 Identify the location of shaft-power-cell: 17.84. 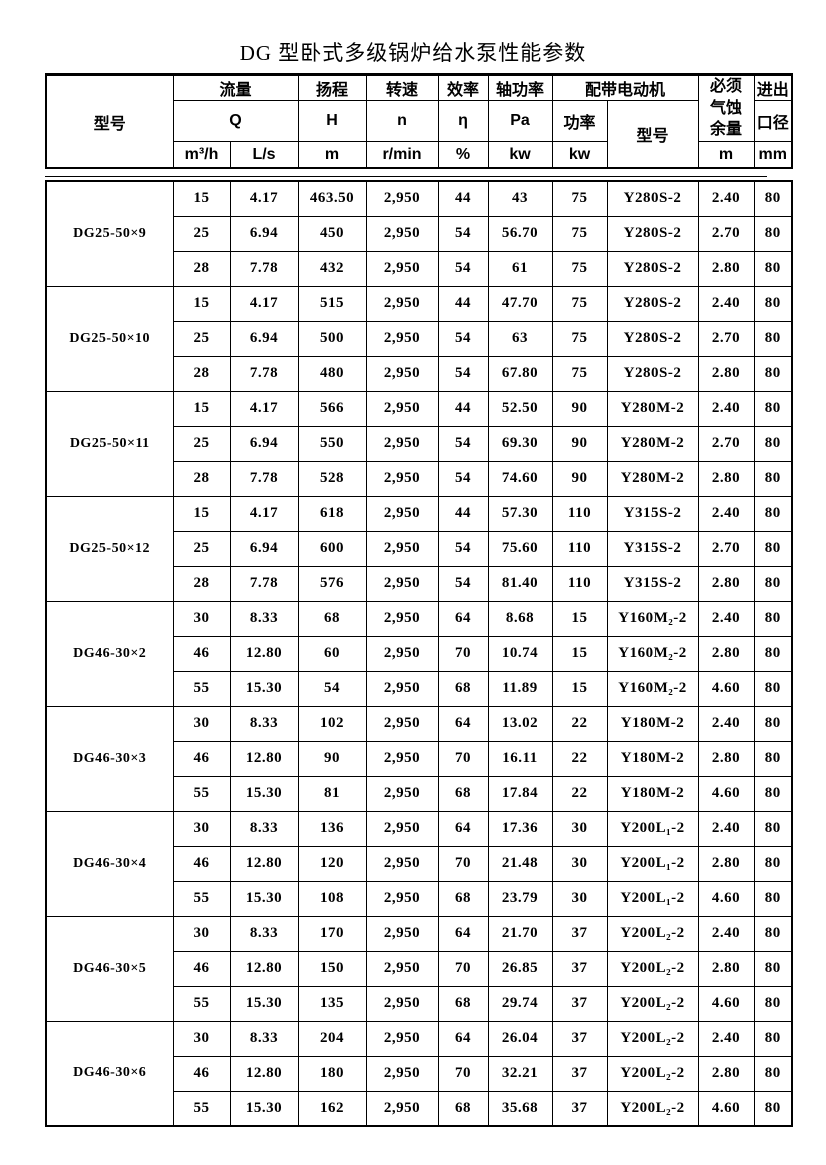
(520, 793).